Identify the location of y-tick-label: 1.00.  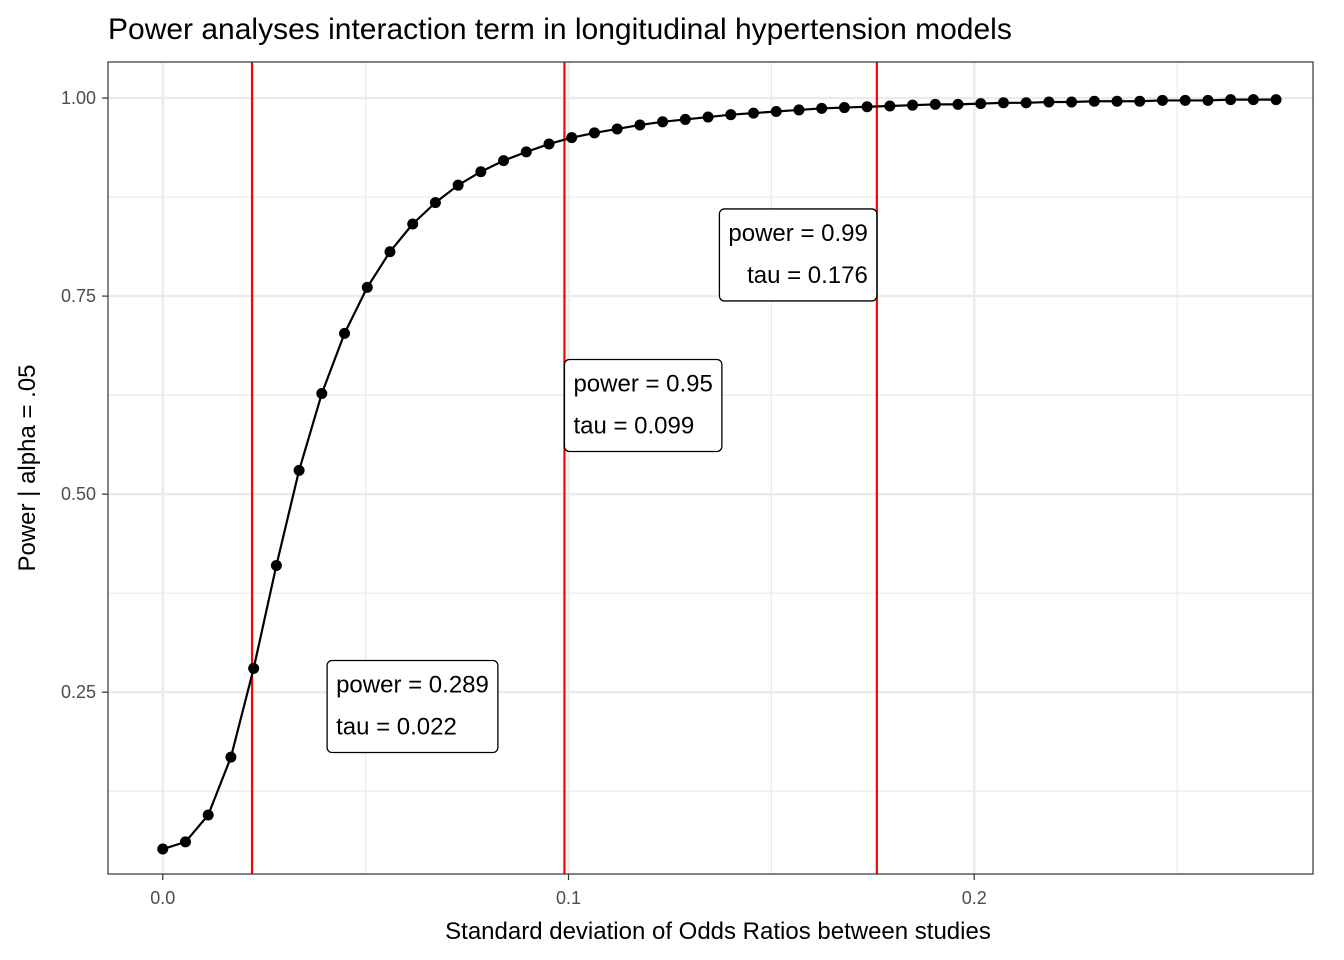
(78, 98).